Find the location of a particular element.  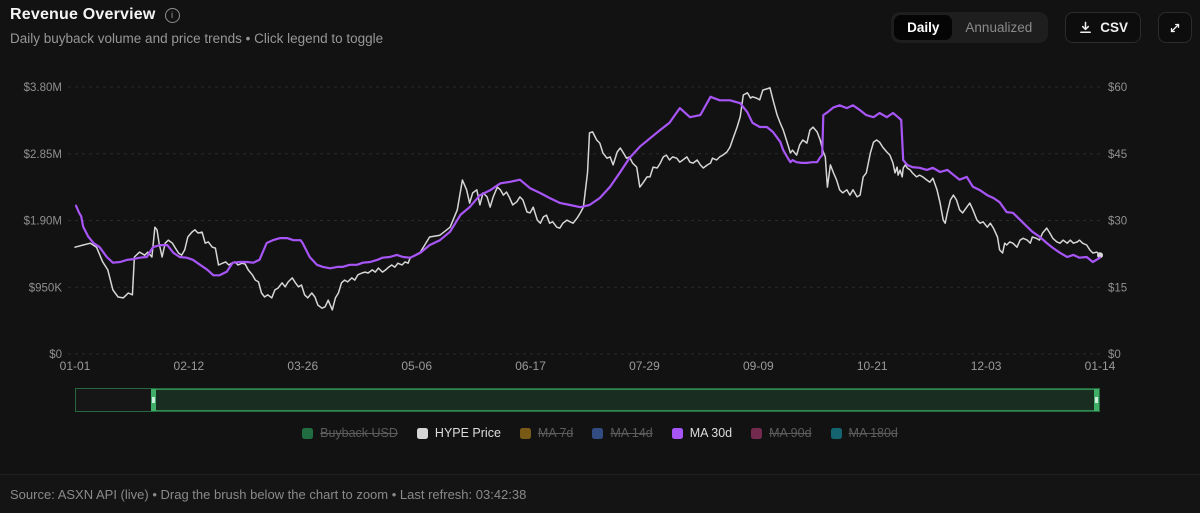

expand-icon is located at coordinates (1175, 27).